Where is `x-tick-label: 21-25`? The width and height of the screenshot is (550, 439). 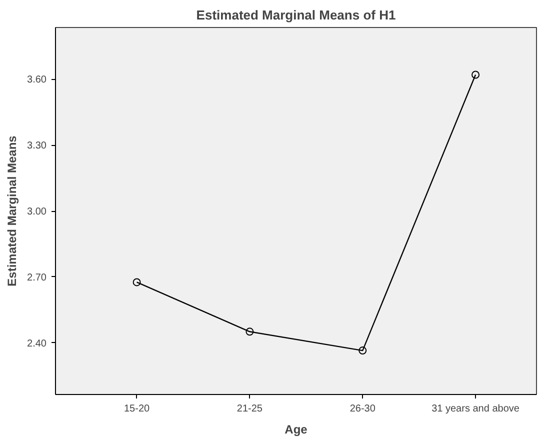
x-tick-label: 21-25 is located at coordinates (249, 409).